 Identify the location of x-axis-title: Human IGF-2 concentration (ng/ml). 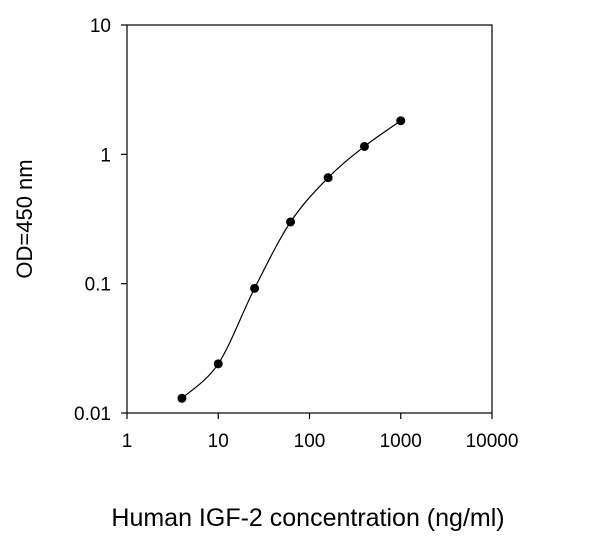
(307, 518).